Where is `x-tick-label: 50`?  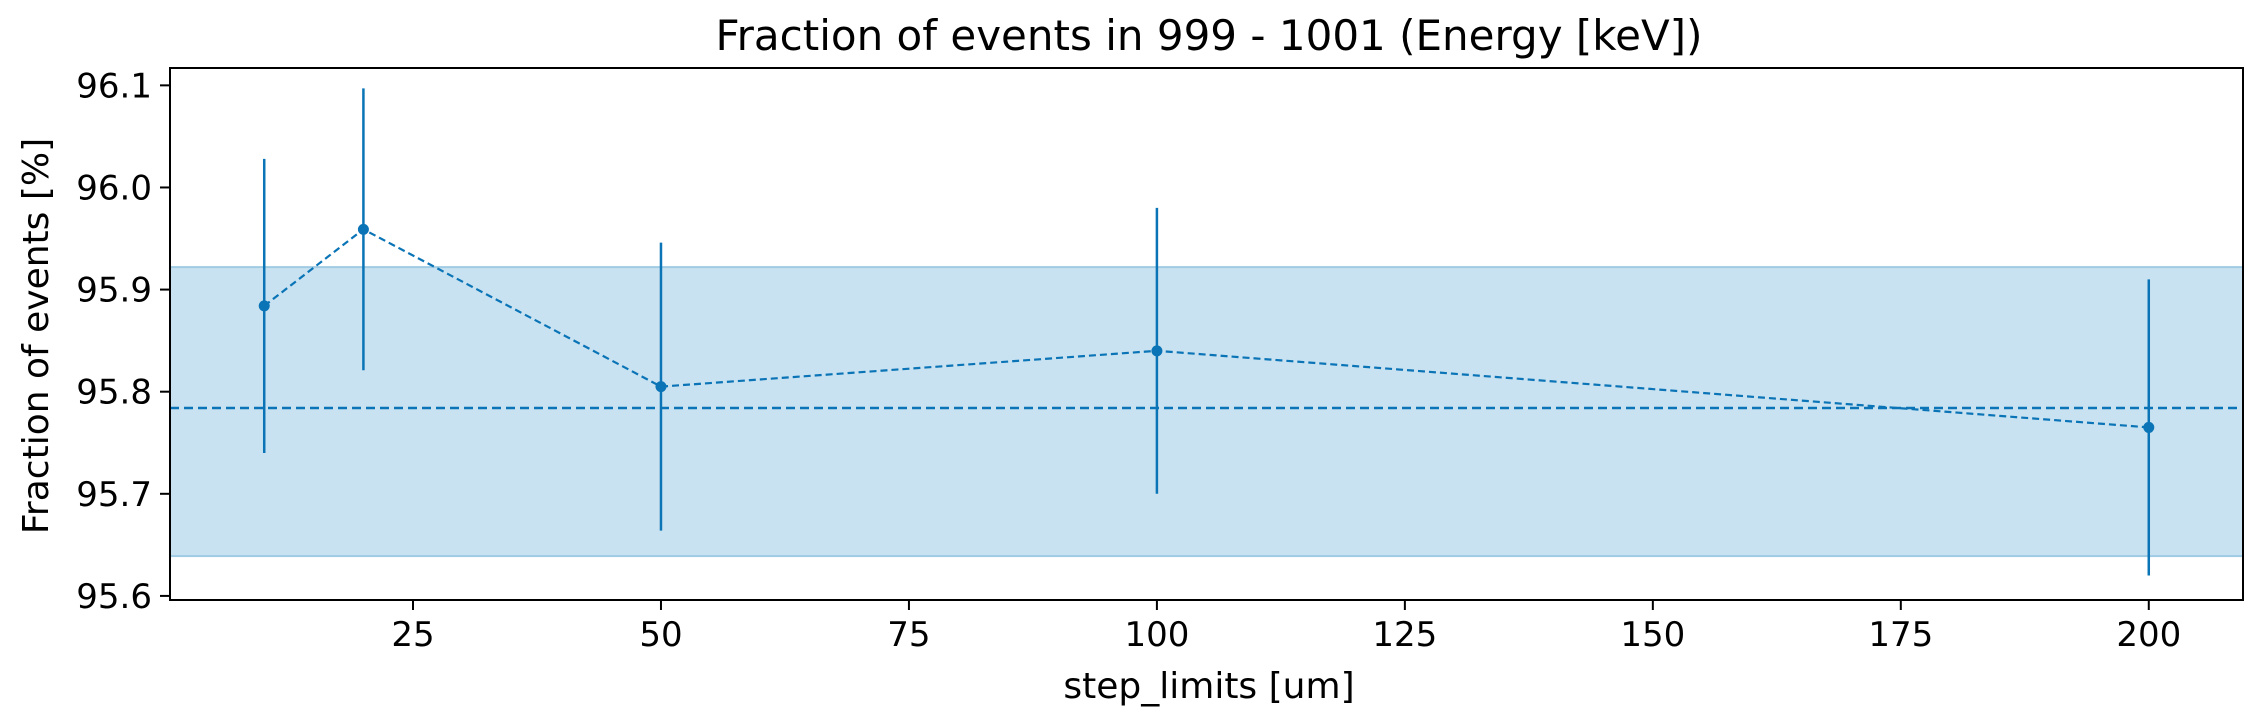
x-tick-label: 50 is located at coordinates (660, 635).